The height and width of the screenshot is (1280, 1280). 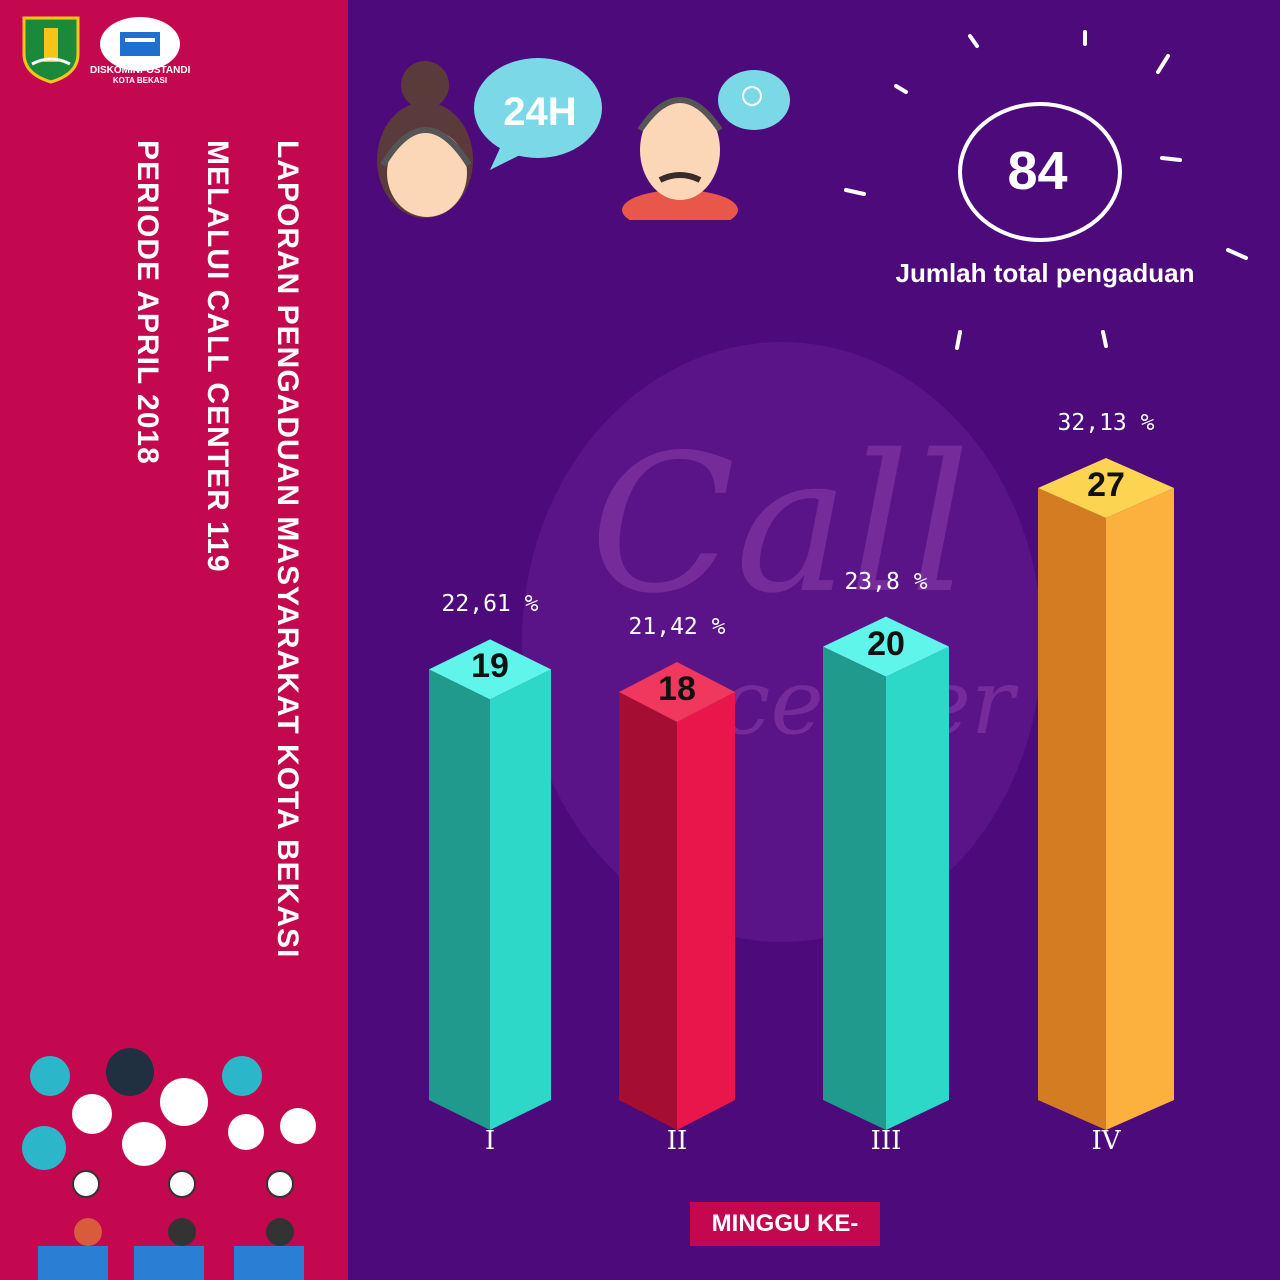 I want to click on report-title-line-3: PERIODE APRIL 2018, so click(x=147, y=302).